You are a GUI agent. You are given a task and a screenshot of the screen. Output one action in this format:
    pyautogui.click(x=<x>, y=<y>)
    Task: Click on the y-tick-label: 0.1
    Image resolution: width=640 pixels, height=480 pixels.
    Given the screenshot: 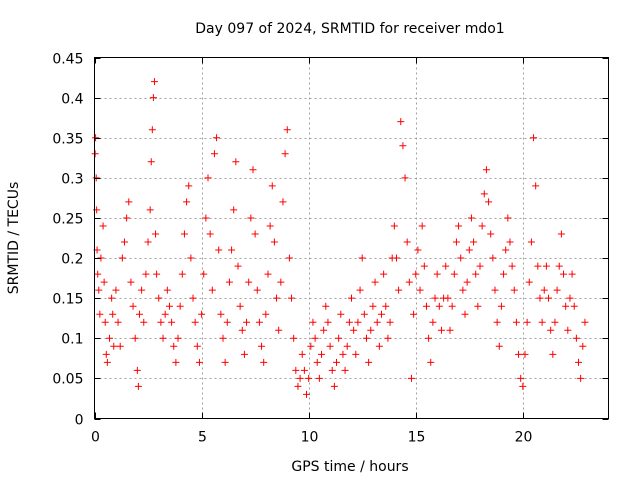 What is the action you would take?
    pyautogui.click(x=72, y=340)
    